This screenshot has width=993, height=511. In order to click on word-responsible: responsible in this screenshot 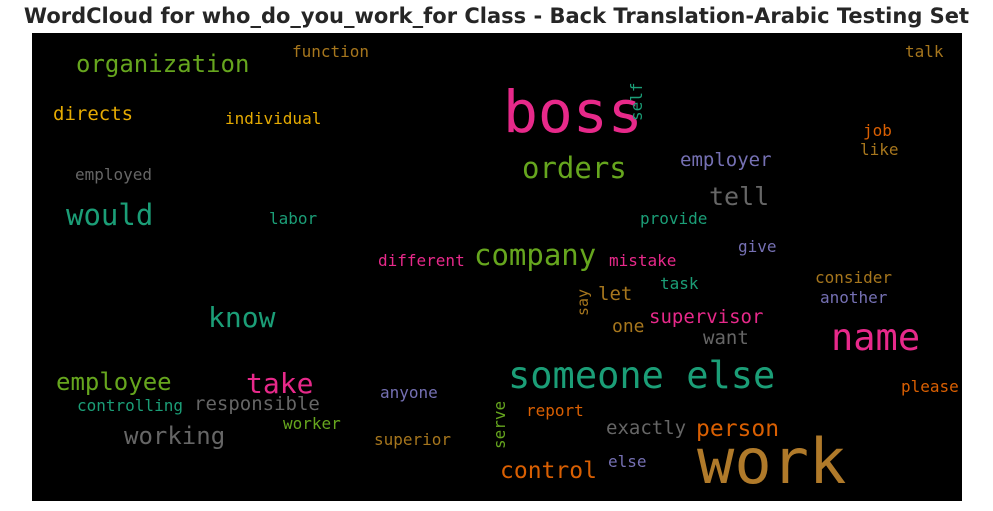, I will do `click(257, 404)`.